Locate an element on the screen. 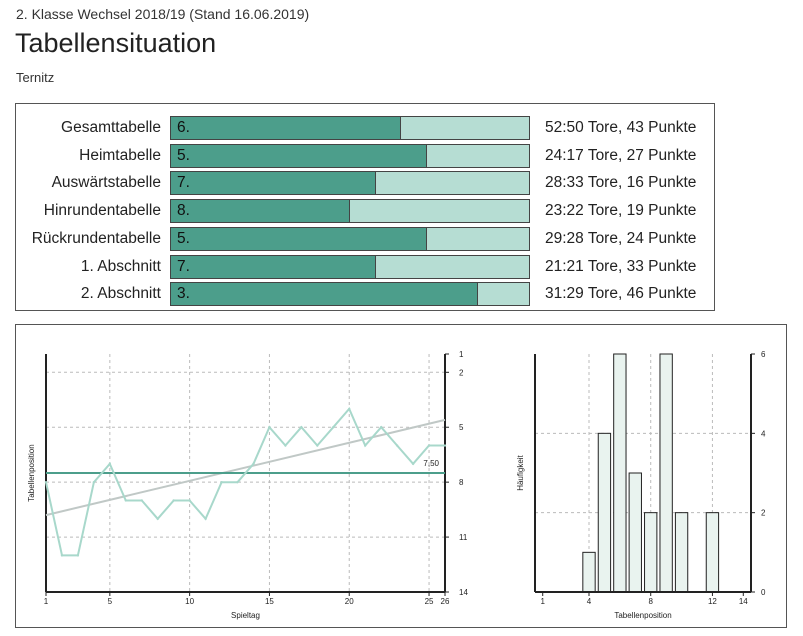 Image resolution: width=803 pixels, height=636 pixels. standings-row: Rückrundentabelle 5. 29:28 Tore, 24 Punkte is located at coordinates (365, 238).